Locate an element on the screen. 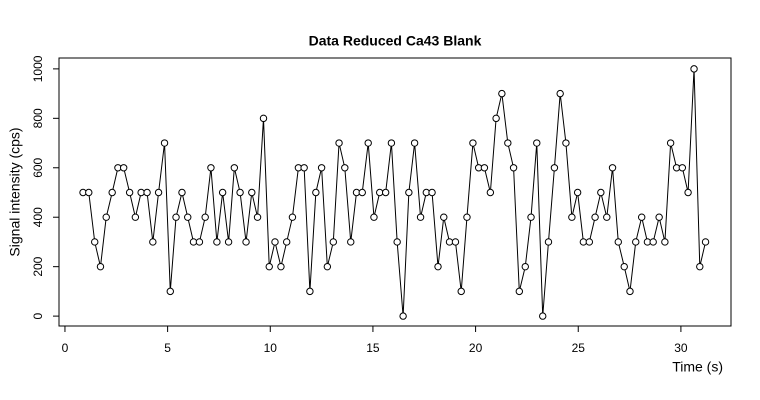 The image size is (760, 400). y-tick-label: 800 is located at coordinates (38, 118).